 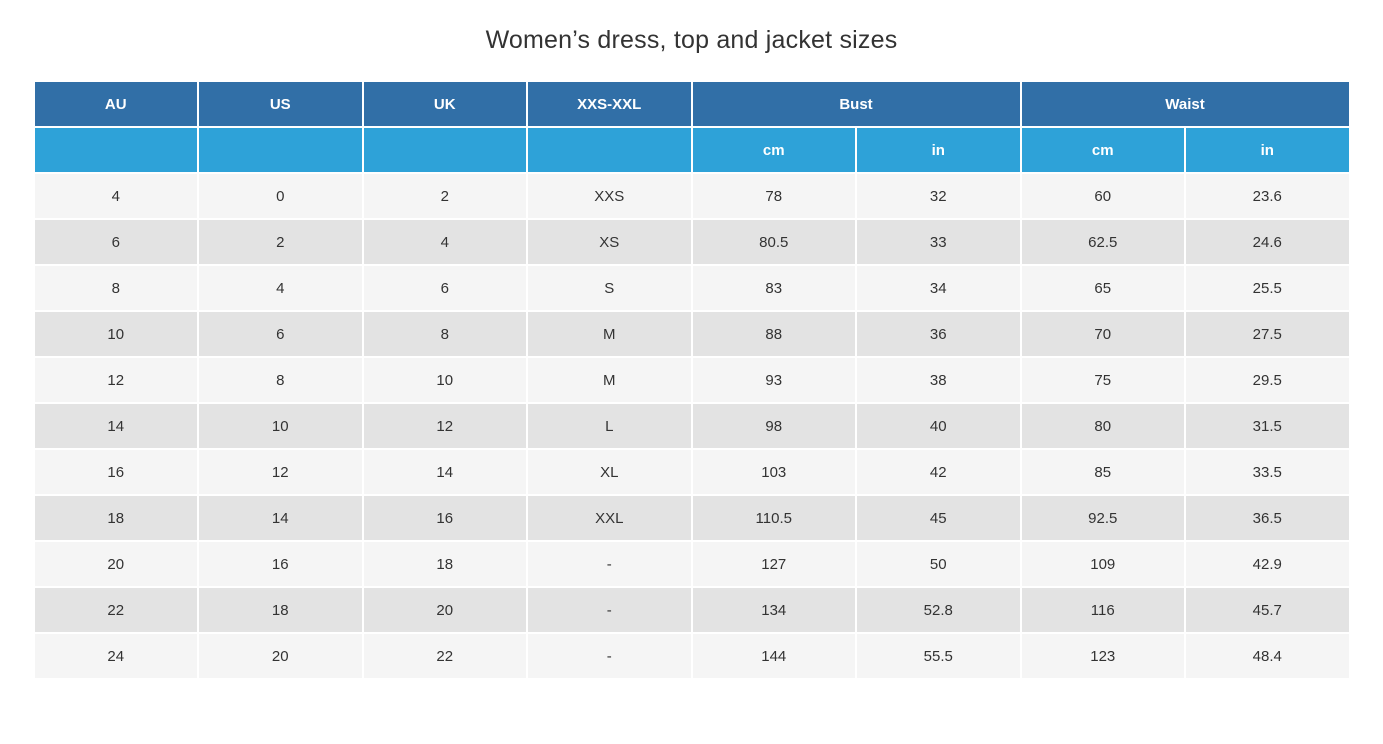 What do you see at coordinates (1267, 564) in the screenshot?
I see `table-cell: 42.9` at bounding box center [1267, 564].